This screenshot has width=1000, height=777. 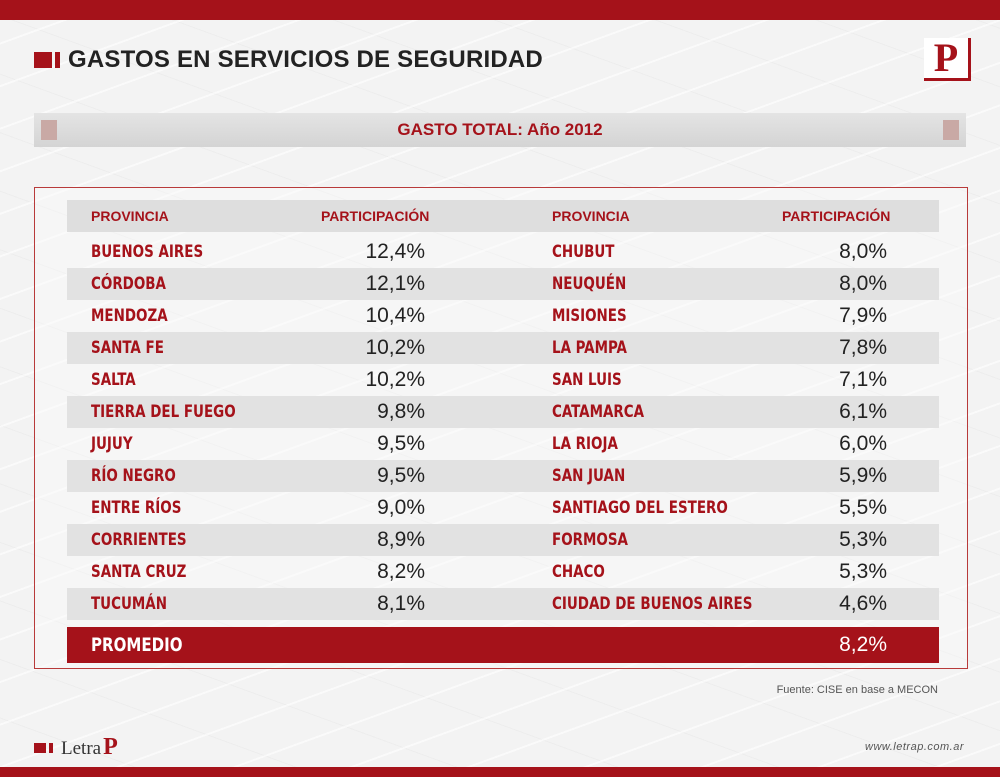 I want to click on province-name: MENDOZA, so click(x=129, y=316).